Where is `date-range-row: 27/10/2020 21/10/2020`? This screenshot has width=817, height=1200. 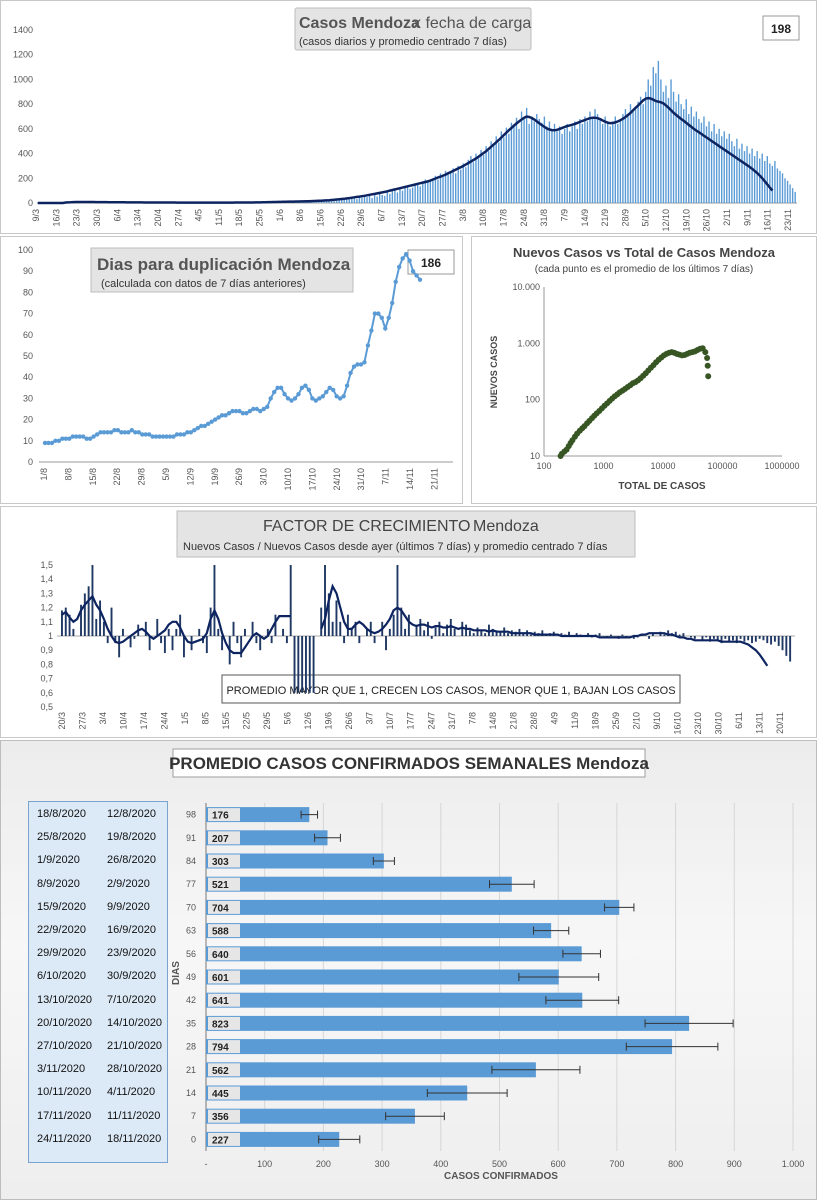
date-range-row: 27/10/2020 21/10/2020 is located at coordinates (99, 1046).